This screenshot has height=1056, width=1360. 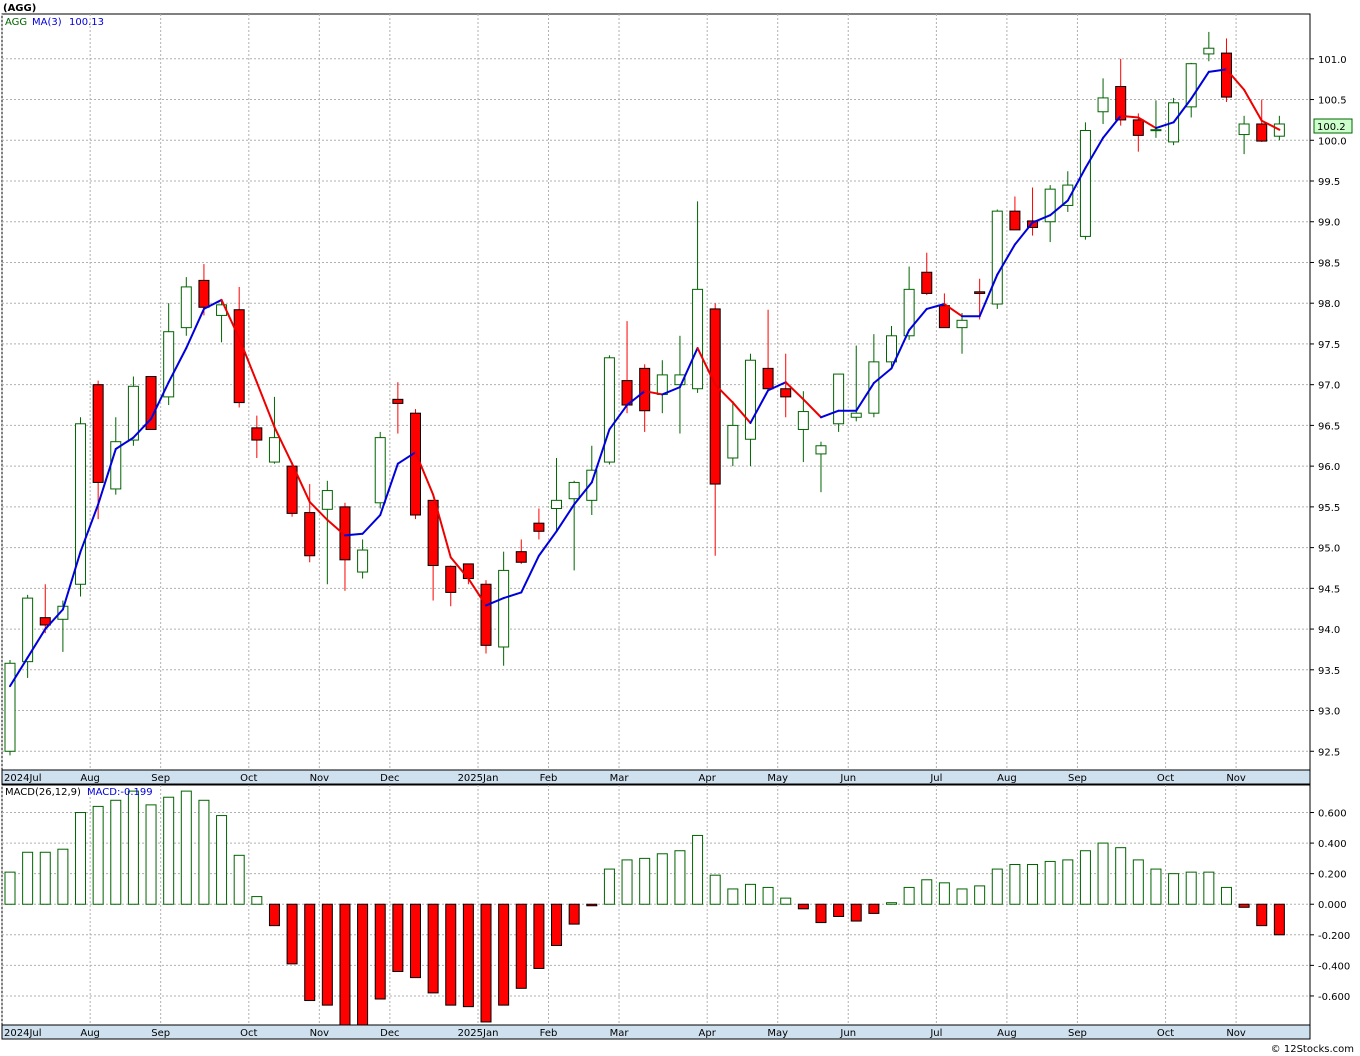 What do you see at coordinates (1334, 936) in the screenshot?
I see `macd-ytick-label: -0.200` at bounding box center [1334, 936].